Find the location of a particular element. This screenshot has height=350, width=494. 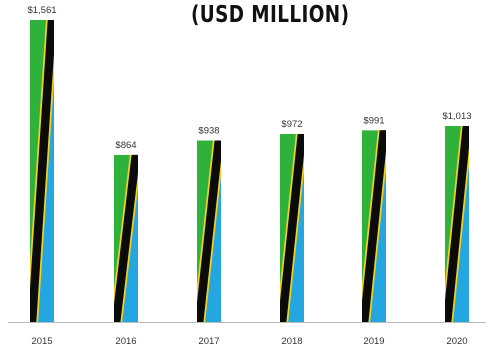

value-label-2019: $991 is located at coordinates (373, 120).